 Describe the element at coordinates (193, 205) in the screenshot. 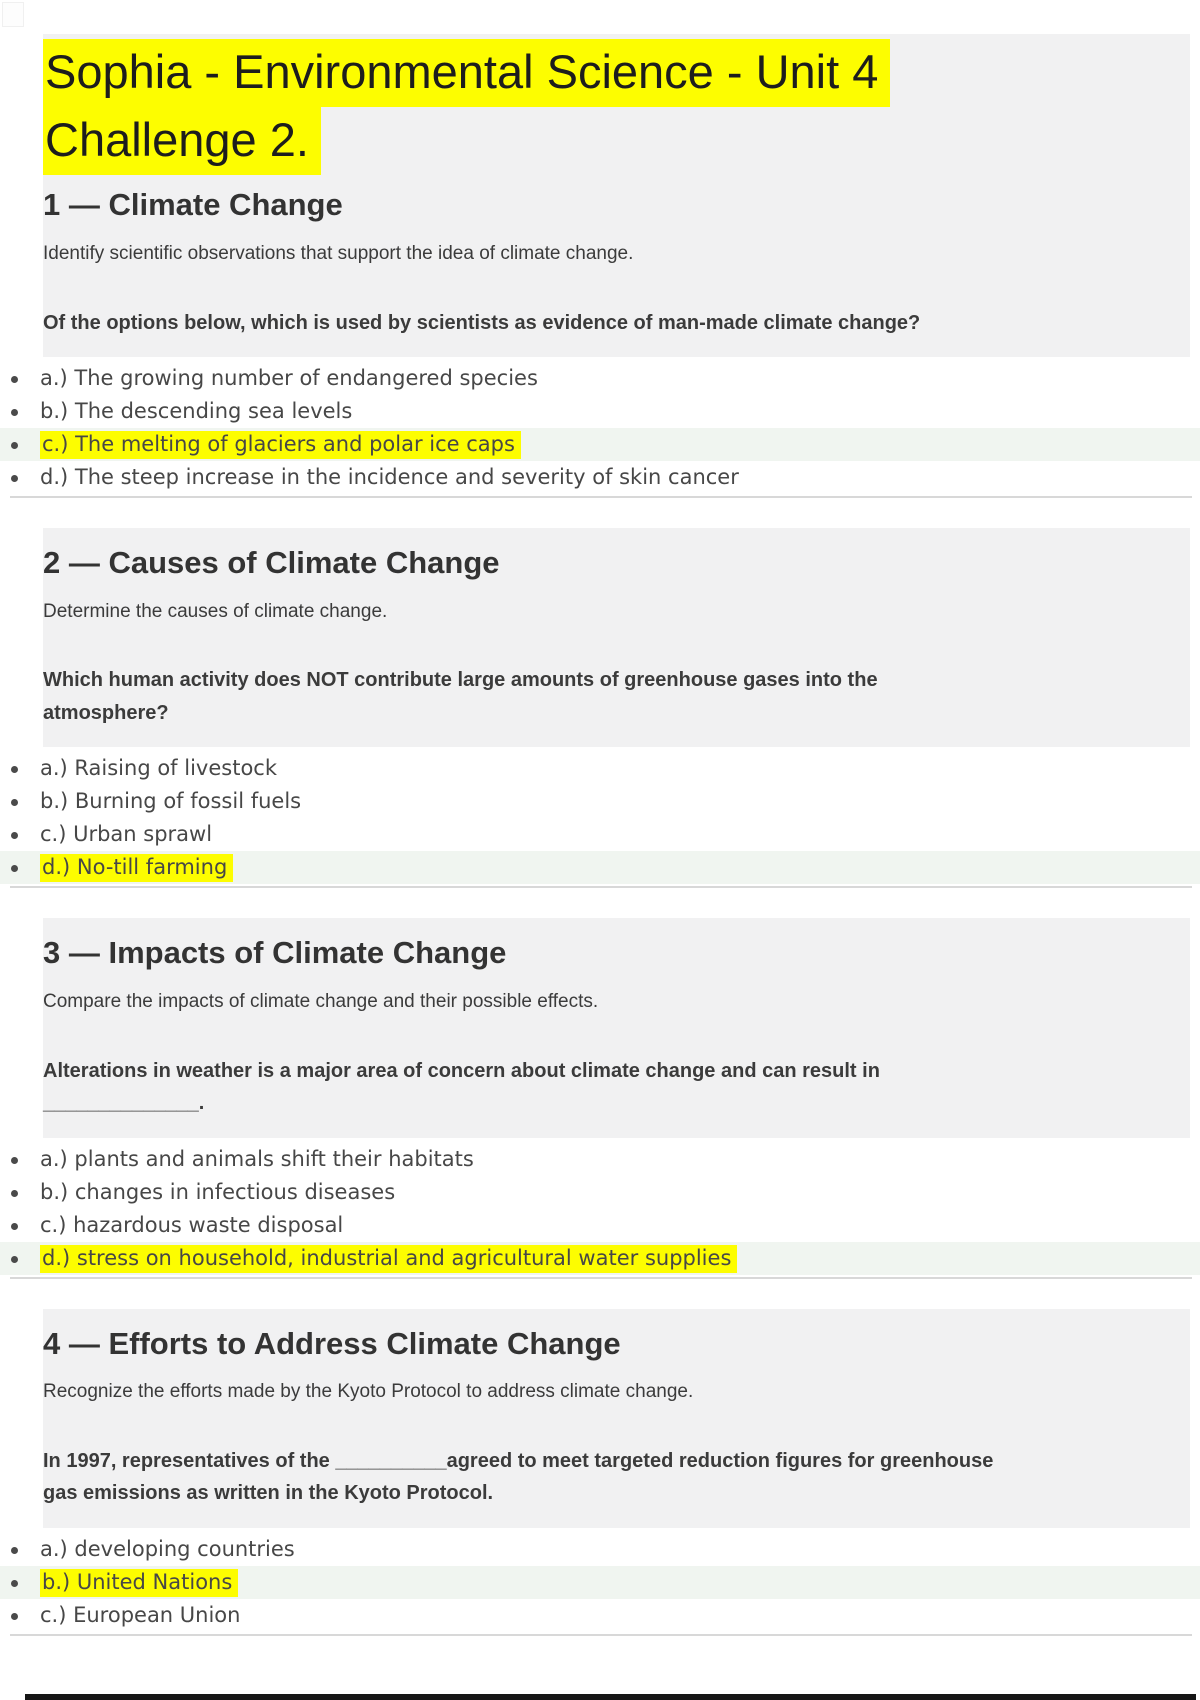

I see `section-heading: 1 — Climate Change` at that location.